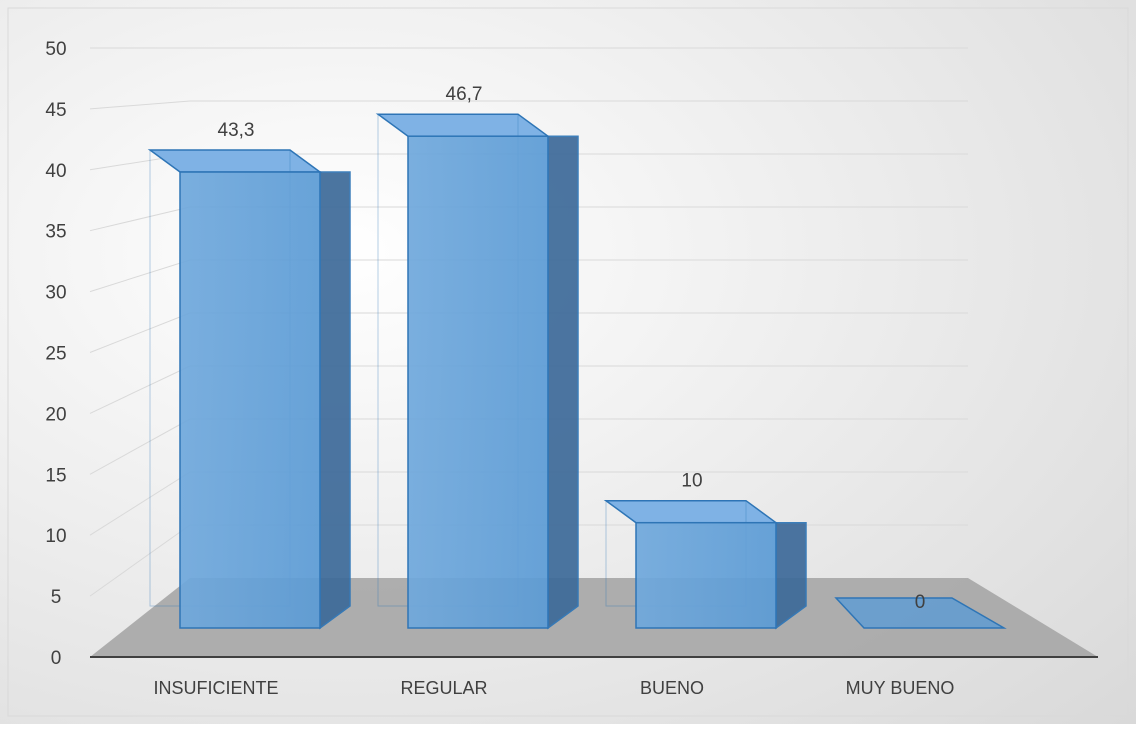 The height and width of the screenshot is (729, 1136). Describe the element at coordinates (55, 475) in the screenshot. I see `y-tick-label: 15` at that location.